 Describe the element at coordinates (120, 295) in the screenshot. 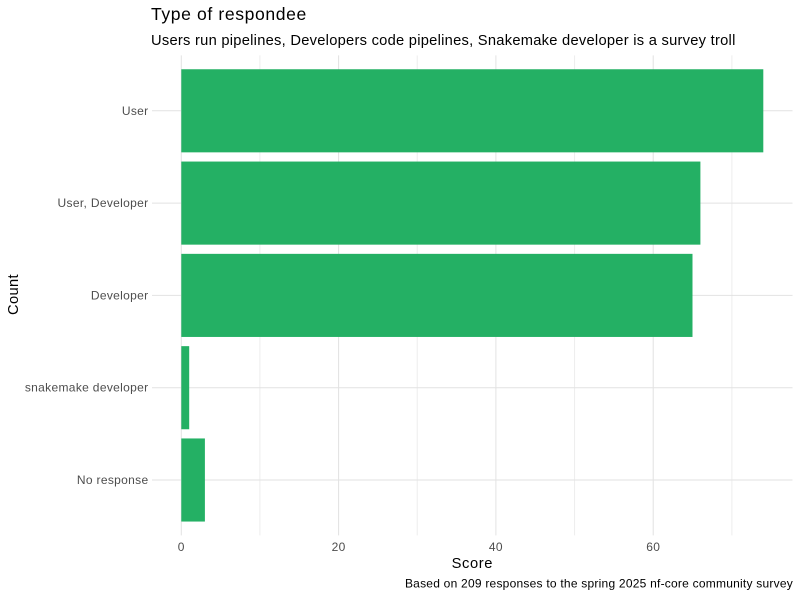

I see `svg-text: Developer` at that location.